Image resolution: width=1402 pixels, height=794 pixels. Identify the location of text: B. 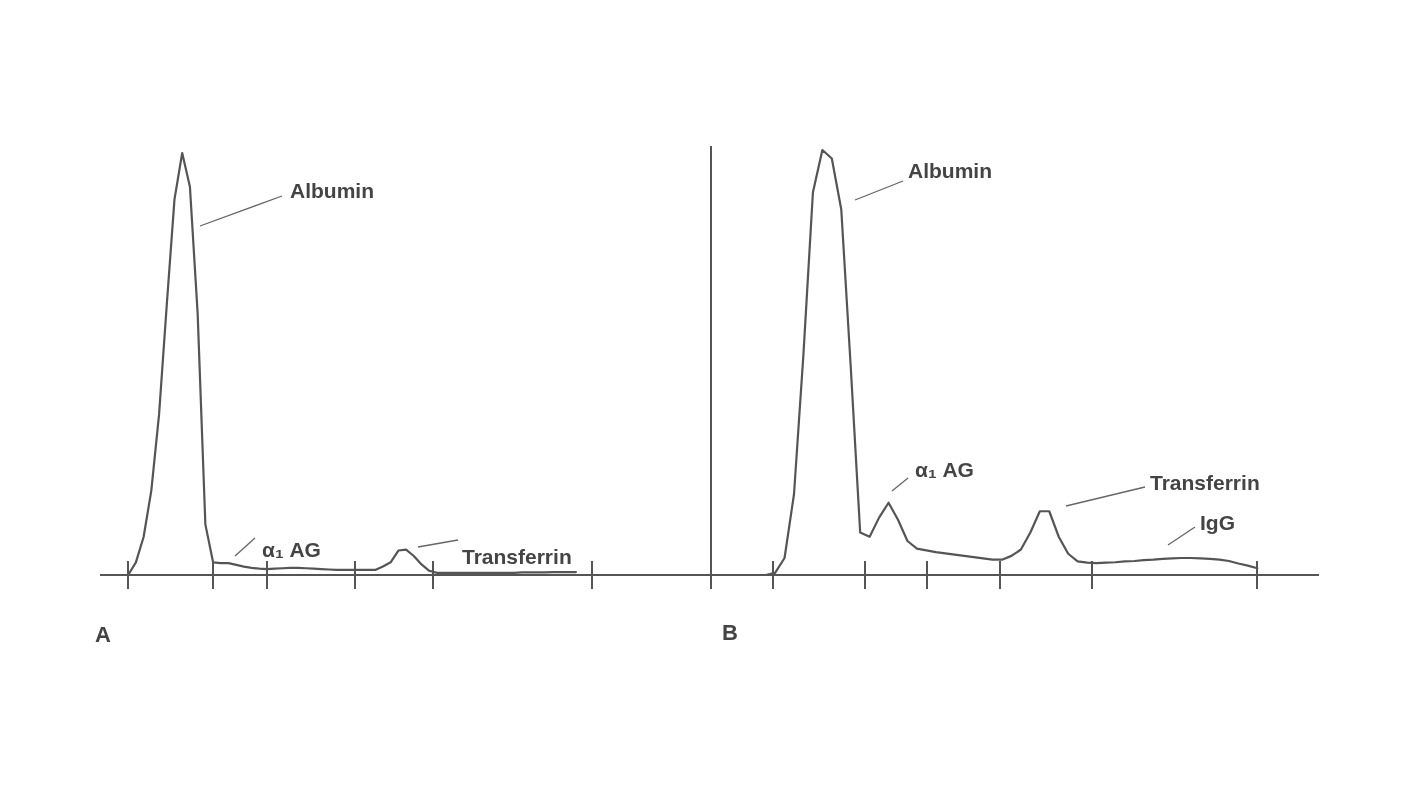
(730, 632).